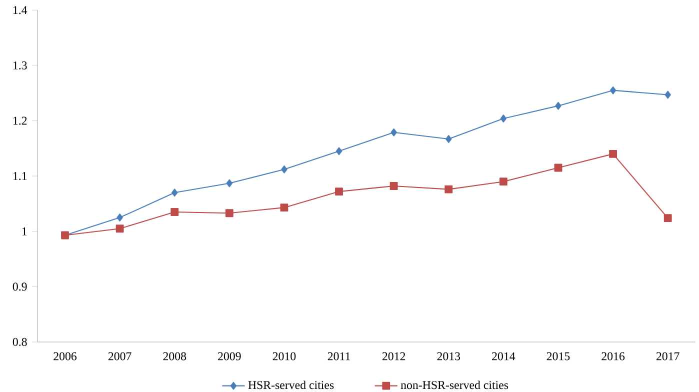 This screenshot has width=699, height=392. I want to click on legend-label: HSR-served cities, so click(291, 385).